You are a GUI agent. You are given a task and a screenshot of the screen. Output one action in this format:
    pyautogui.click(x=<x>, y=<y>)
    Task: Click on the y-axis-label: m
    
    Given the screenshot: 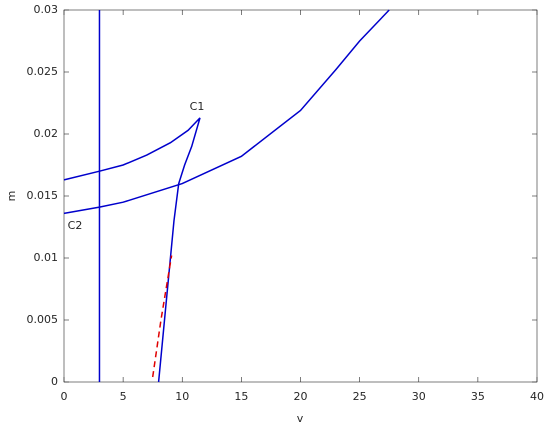 What is the action you would take?
    pyautogui.click(x=11, y=196)
    